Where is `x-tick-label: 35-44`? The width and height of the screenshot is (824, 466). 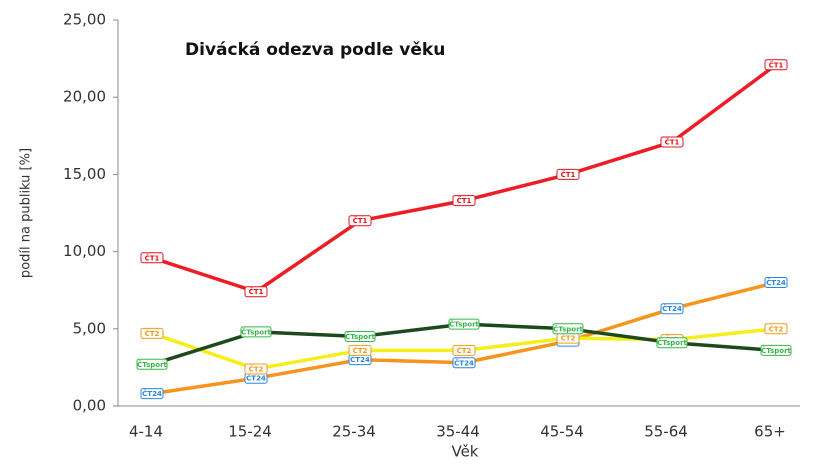
x-tick-label: 35-44 is located at coordinates (458, 432).